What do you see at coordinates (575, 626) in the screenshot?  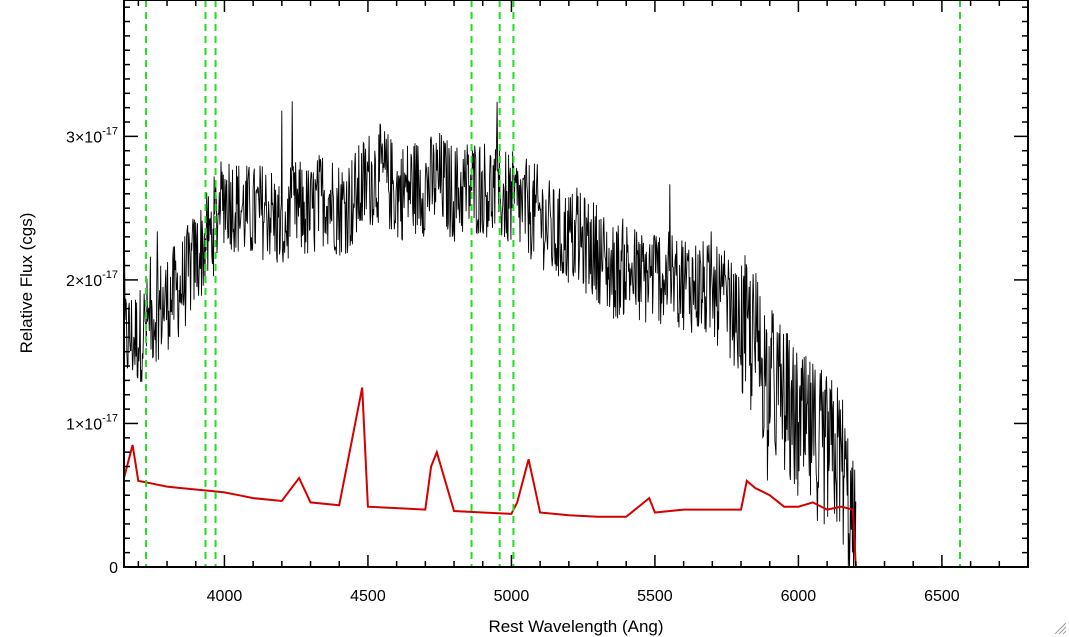 I see `x-axis-title: Rest Wavelength (Ang)` at bounding box center [575, 626].